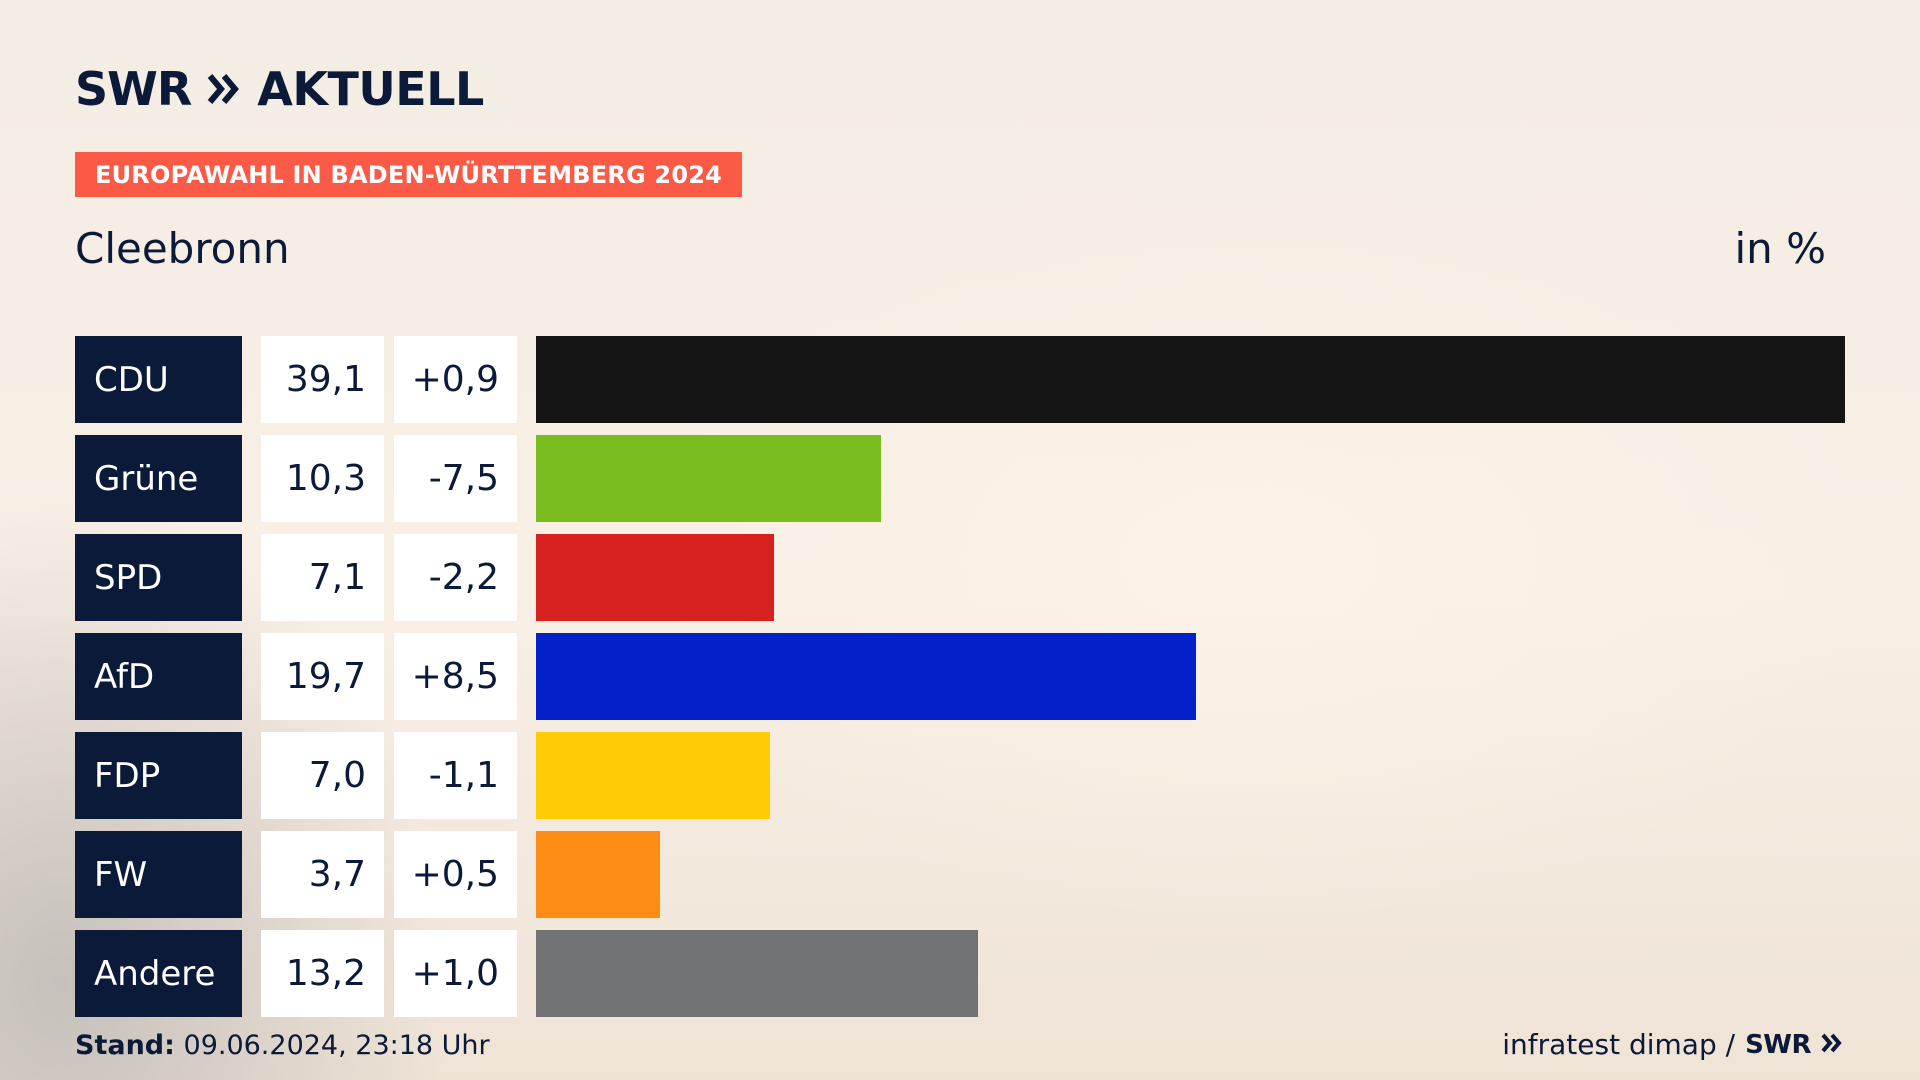 This screenshot has height=1080, width=1920. Describe the element at coordinates (455, 478) in the screenshot. I see `diff-label: -7,5` at that location.